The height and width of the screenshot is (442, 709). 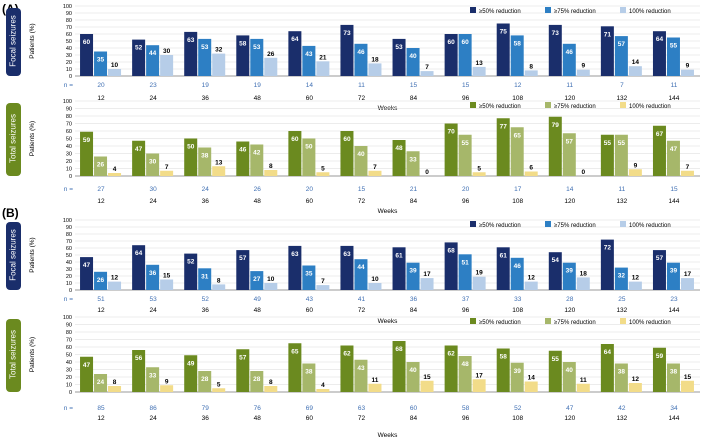 I want to click on data-label: 64, so click(x=660, y=39).